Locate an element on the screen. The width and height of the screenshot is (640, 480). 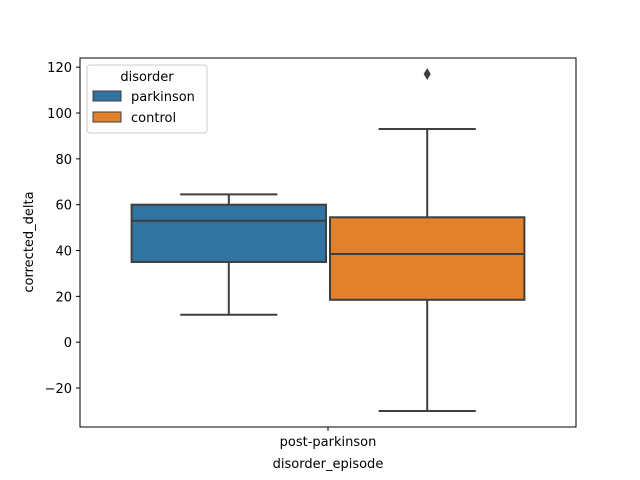
y-tick-label-20: 20 is located at coordinates (63, 297).